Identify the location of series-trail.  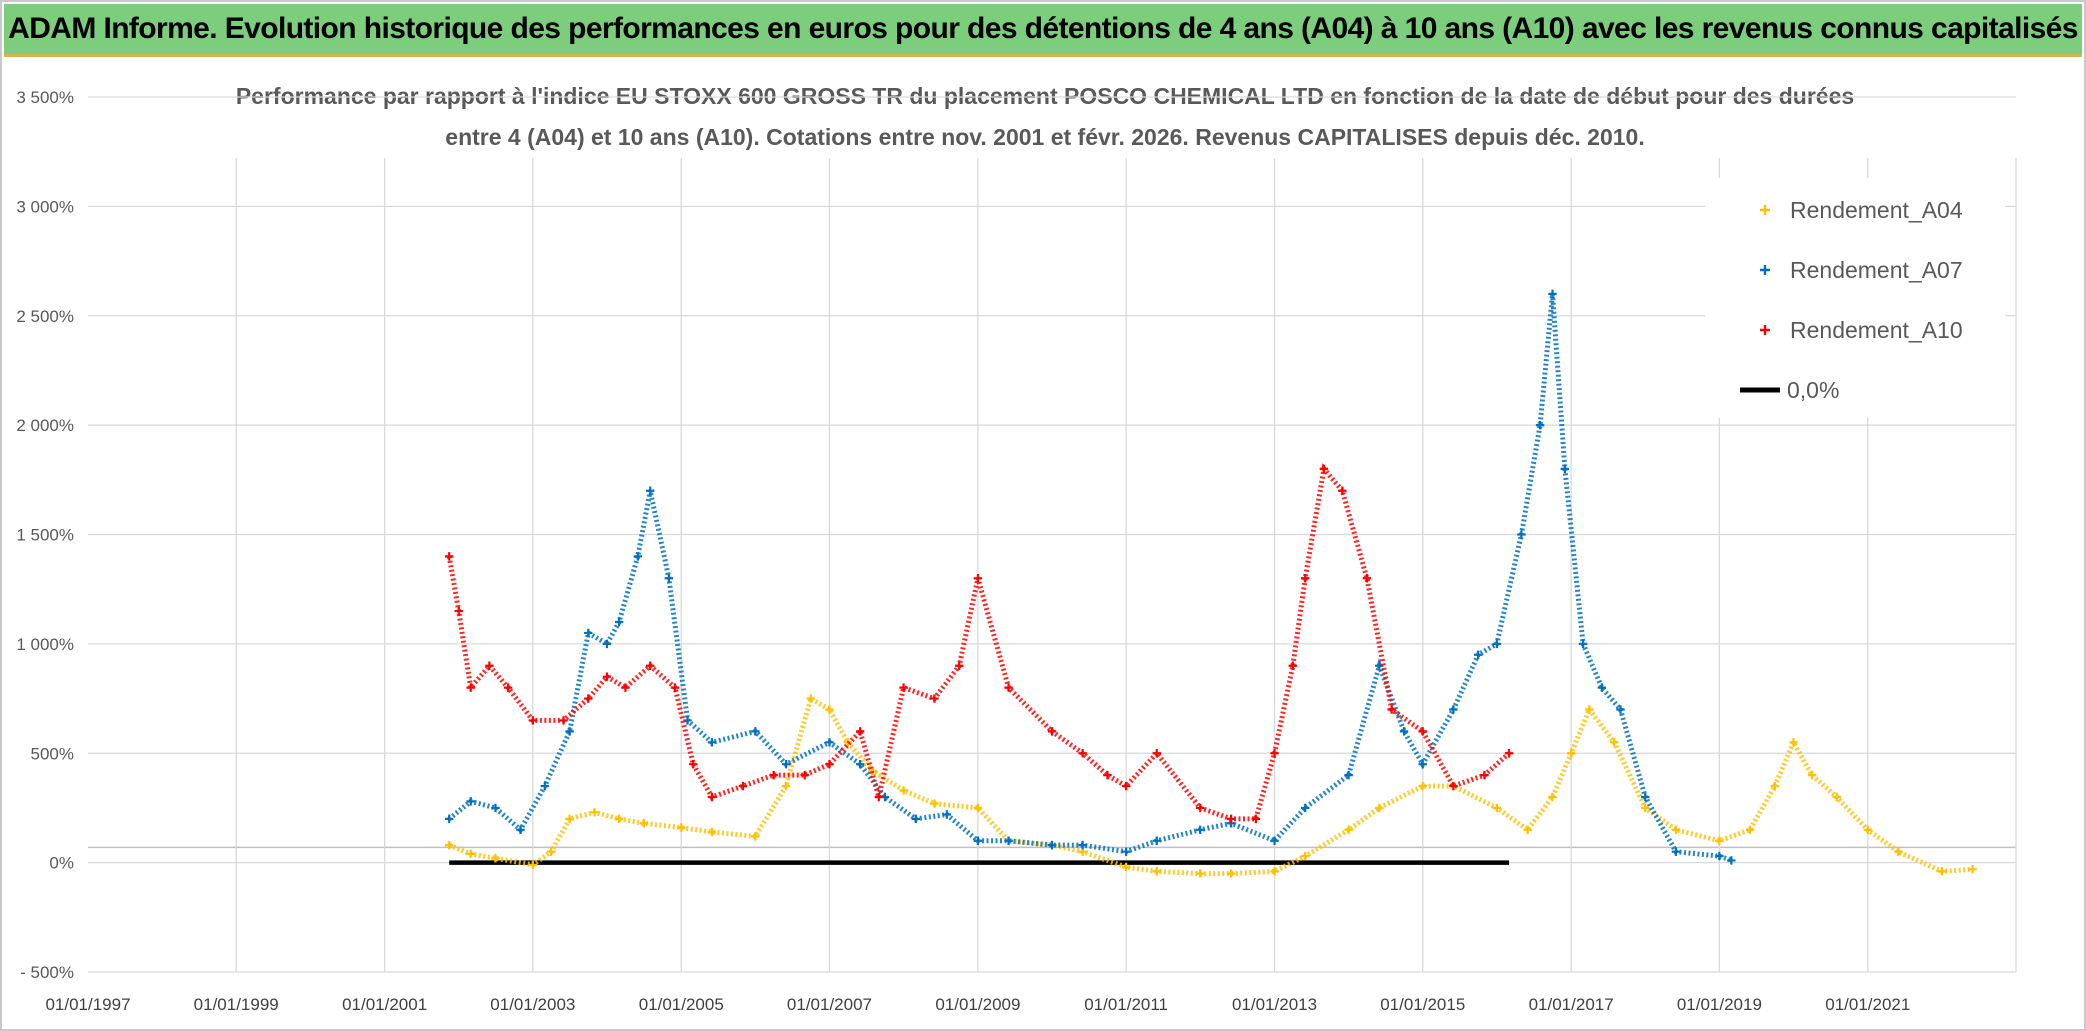
(1210, 785).